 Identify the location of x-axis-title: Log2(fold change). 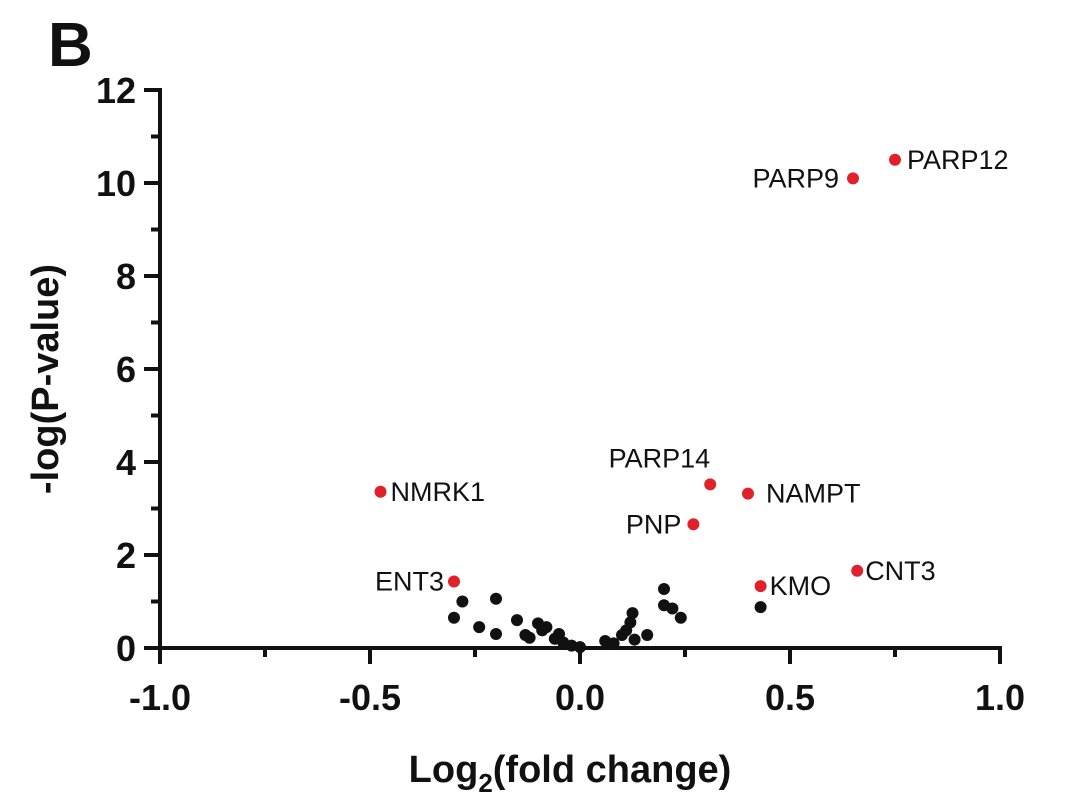
(570, 773).